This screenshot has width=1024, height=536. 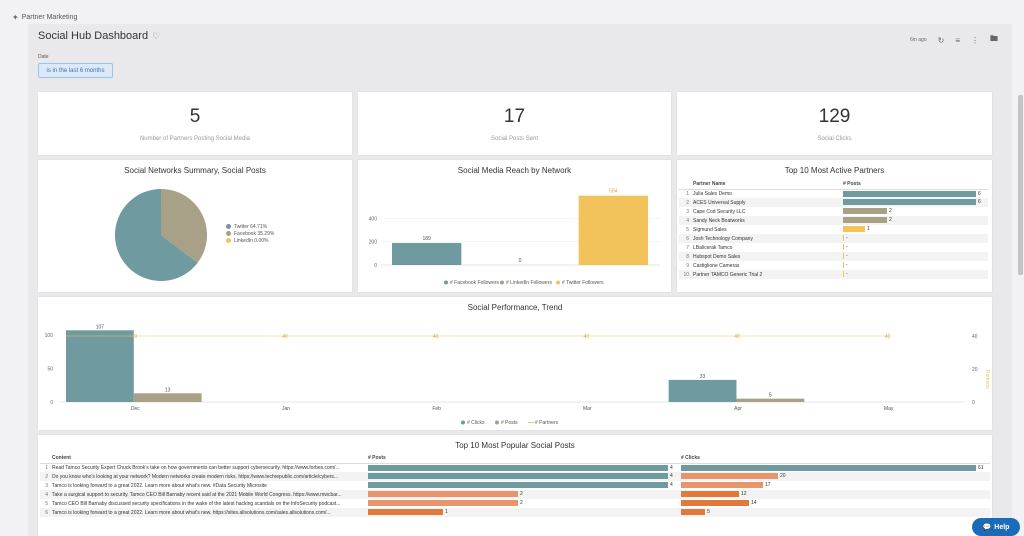 What do you see at coordinates (834, 476) in the screenshot?
I see `clicks-cell: 20` at bounding box center [834, 476].